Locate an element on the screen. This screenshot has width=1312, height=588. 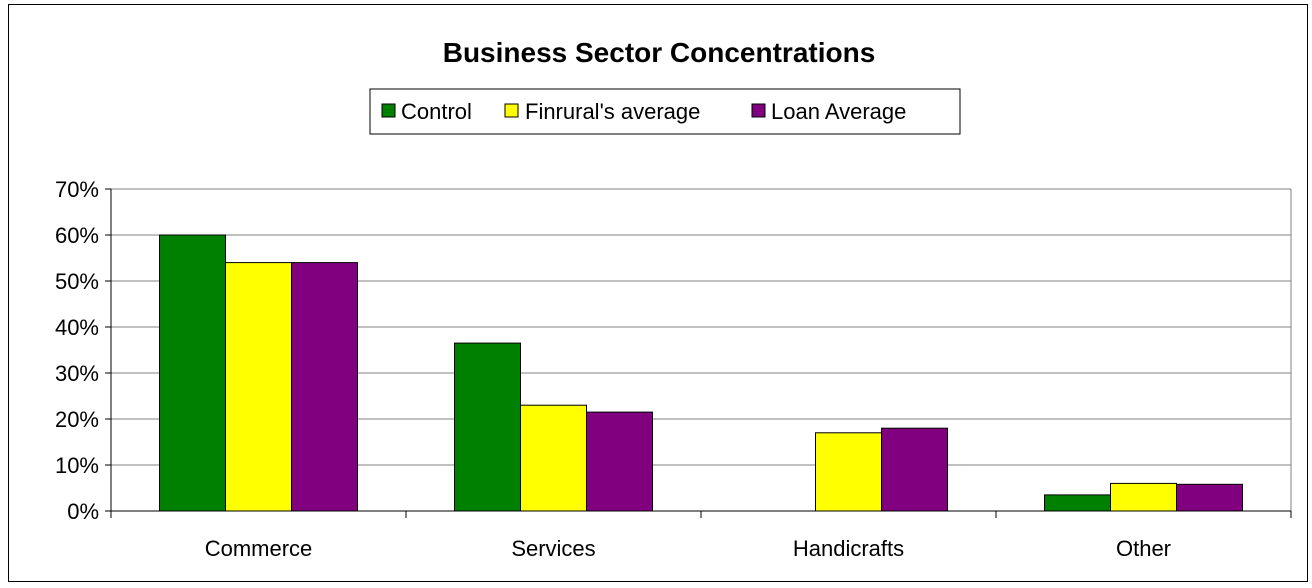
legend-label-finrural: Finrural's average is located at coordinates (612, 111).